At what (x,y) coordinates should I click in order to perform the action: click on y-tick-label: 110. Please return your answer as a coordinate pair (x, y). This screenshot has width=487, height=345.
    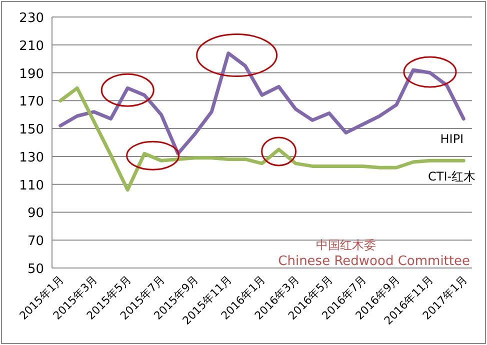
    Looking at the image, I should click on (31, 186).